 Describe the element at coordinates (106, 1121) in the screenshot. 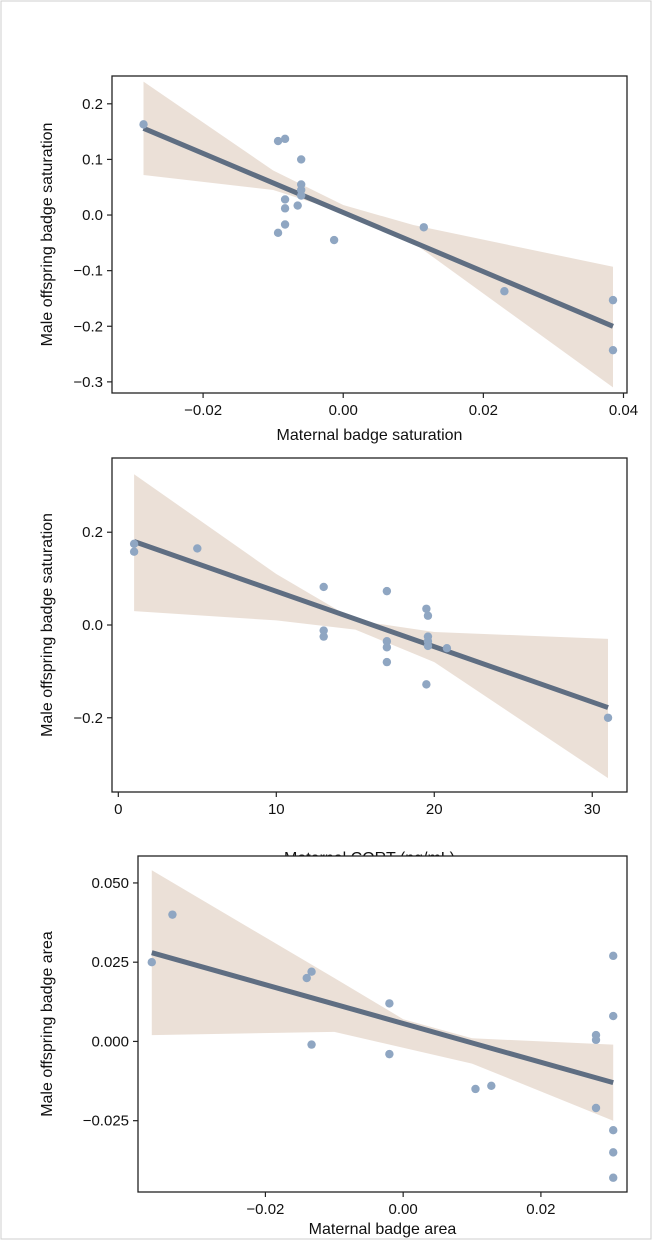

I see `y-tick-label: −0.025` at that location.